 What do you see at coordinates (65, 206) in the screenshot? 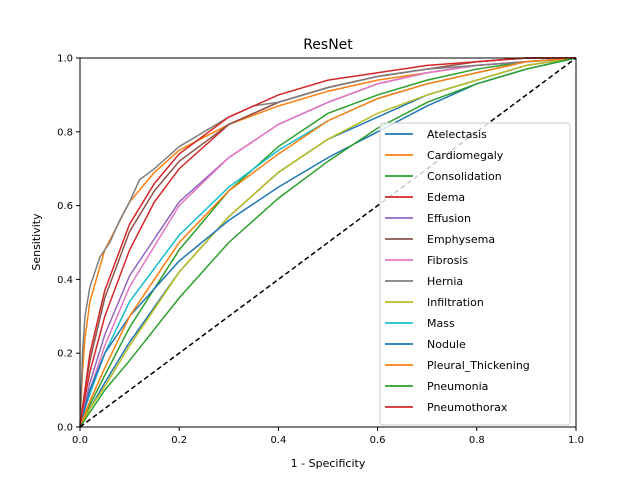
I see `y-tick-label: 0.6` at bounding box center [65, 206].